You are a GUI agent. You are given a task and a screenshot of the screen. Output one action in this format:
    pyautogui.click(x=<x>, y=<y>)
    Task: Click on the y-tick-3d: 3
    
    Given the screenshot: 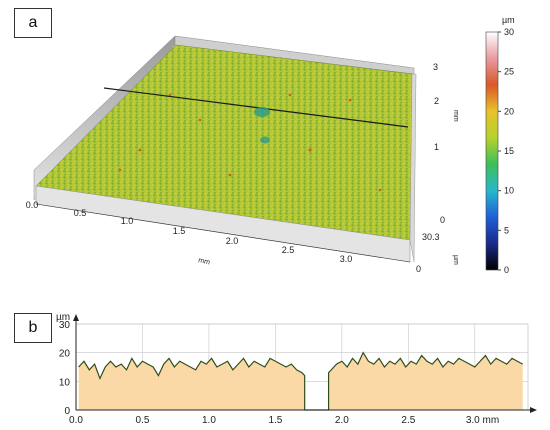 What is the action you would take?
    pyautogui.click(x=435, y=67)
    